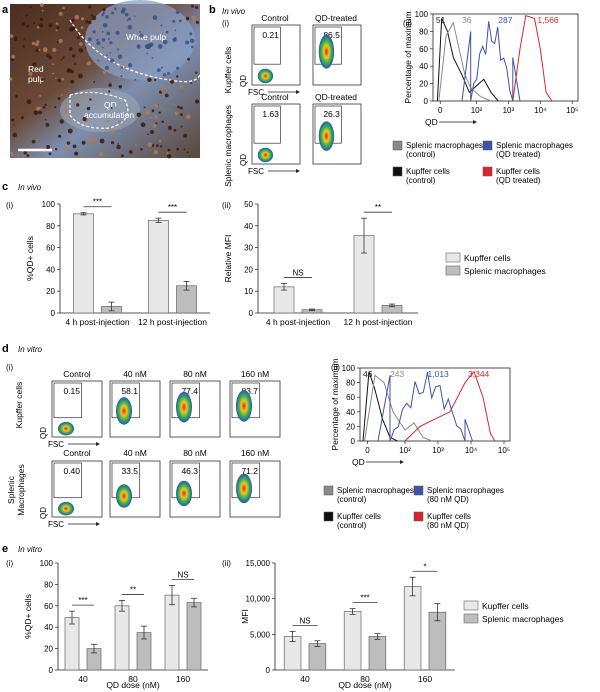  Describe the element at coordinates (275, 18) in the screenshot. I see `b-col-control: Control` at that location.